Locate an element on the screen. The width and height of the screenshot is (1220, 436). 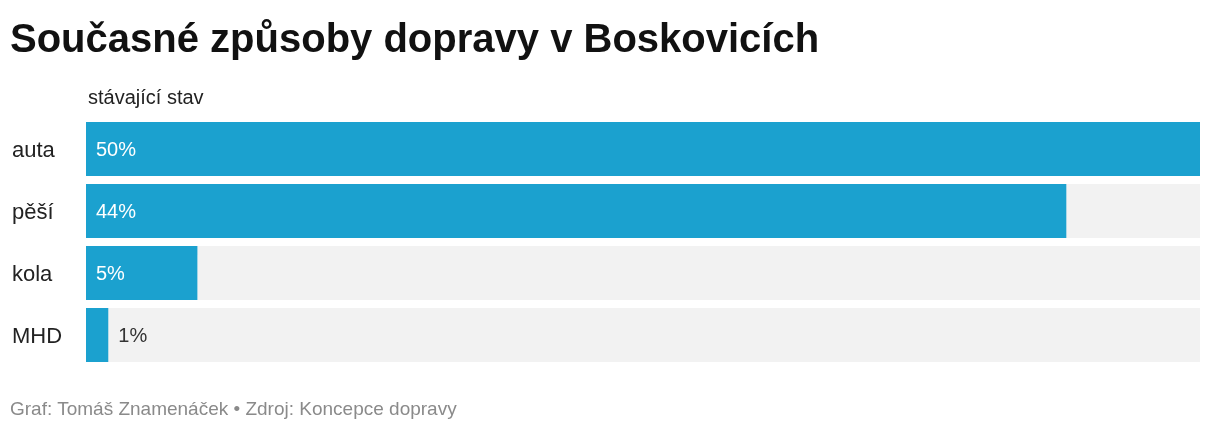
text: Graf: Tomáš Znamenáček • Zdroj: Koncepce dopravy is located at coordinates (233, 409).